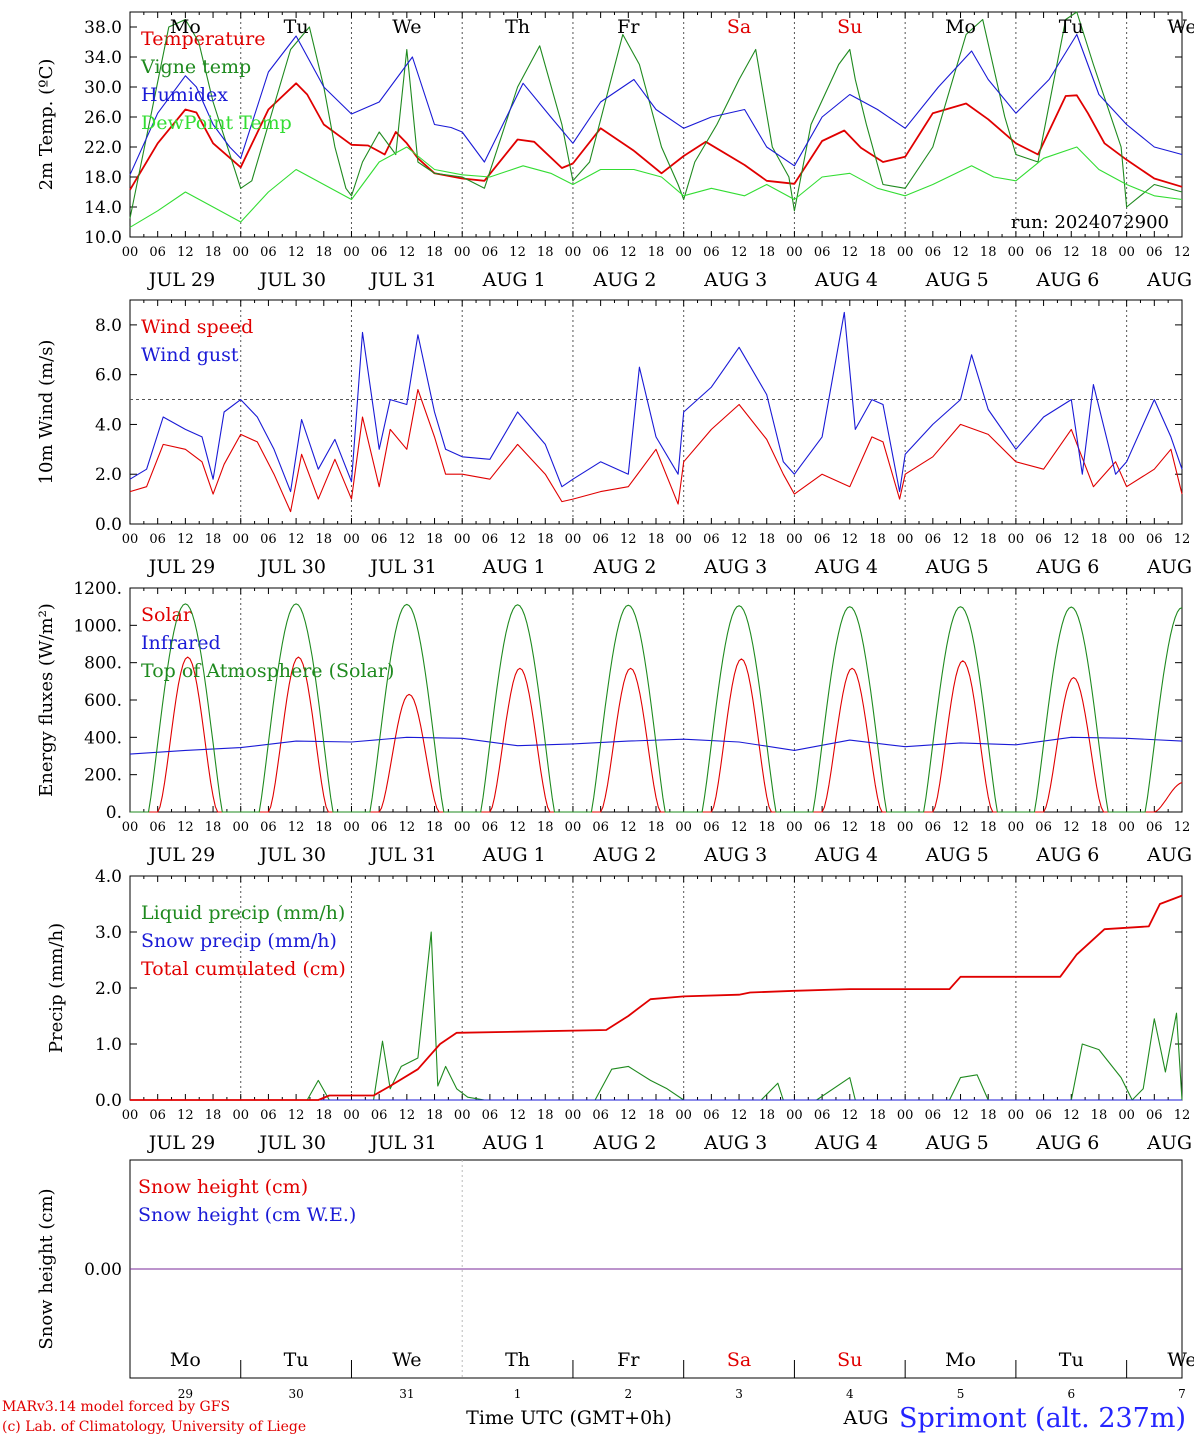  I want to click on y-tick-label: 2.0, so click(108, 989).